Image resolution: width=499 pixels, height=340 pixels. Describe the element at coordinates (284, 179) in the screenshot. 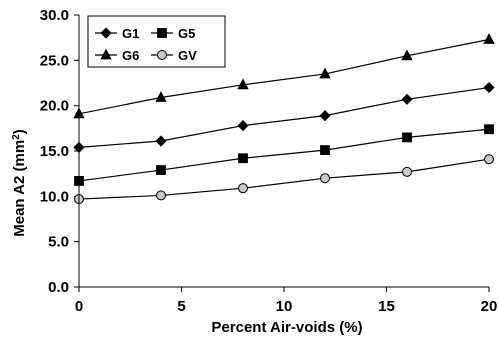

I see `series-line-gv` at that location.